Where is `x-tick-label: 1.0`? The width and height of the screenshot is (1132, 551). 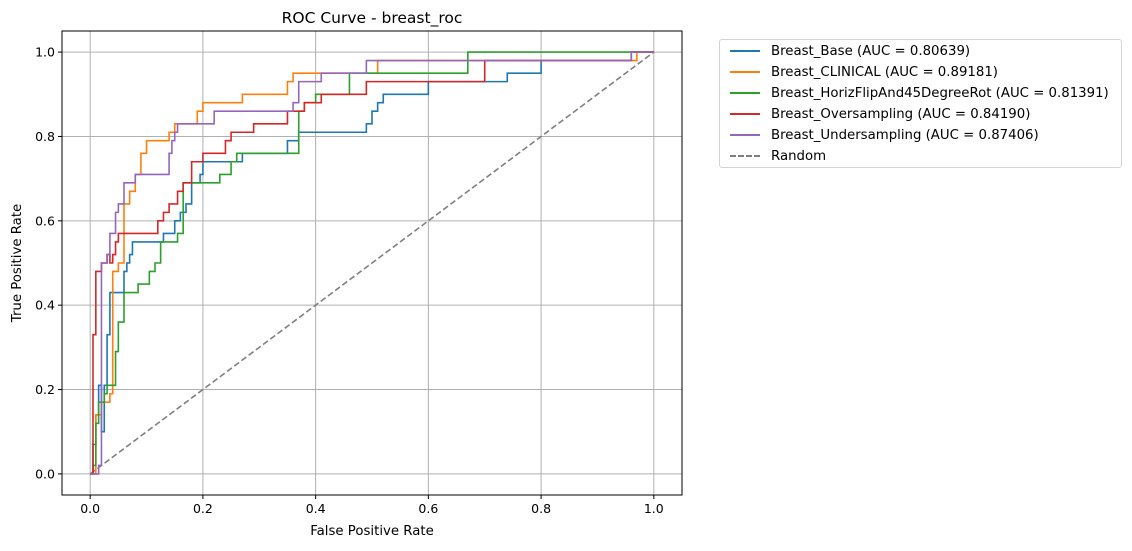 x-tick-label: 1.0 is located at coordinates (654, 508).